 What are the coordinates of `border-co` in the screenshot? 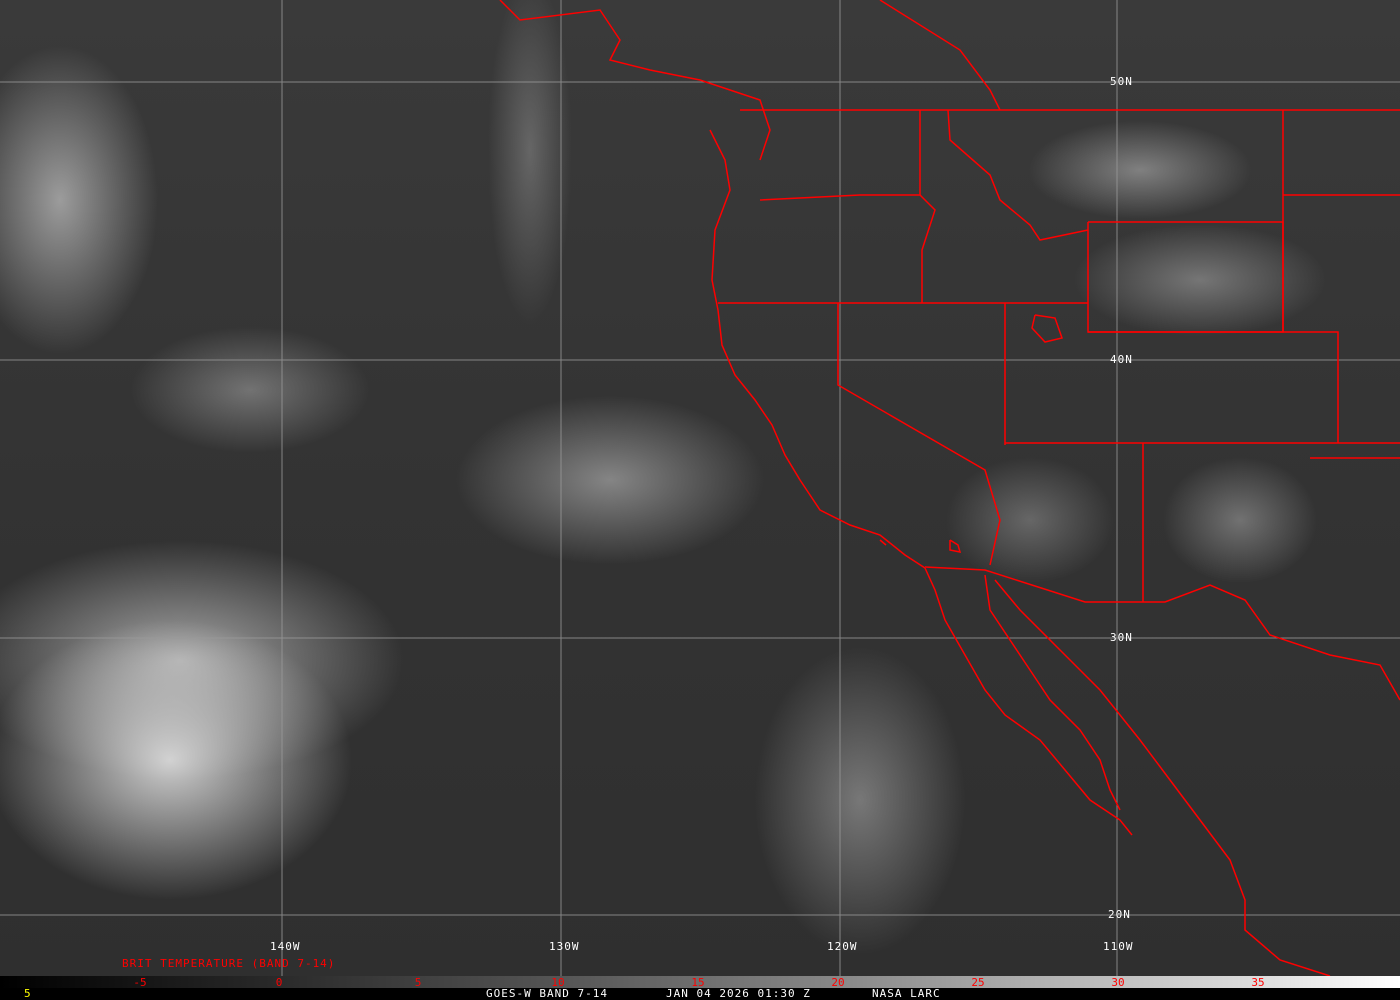 It's located at (1213, 387).